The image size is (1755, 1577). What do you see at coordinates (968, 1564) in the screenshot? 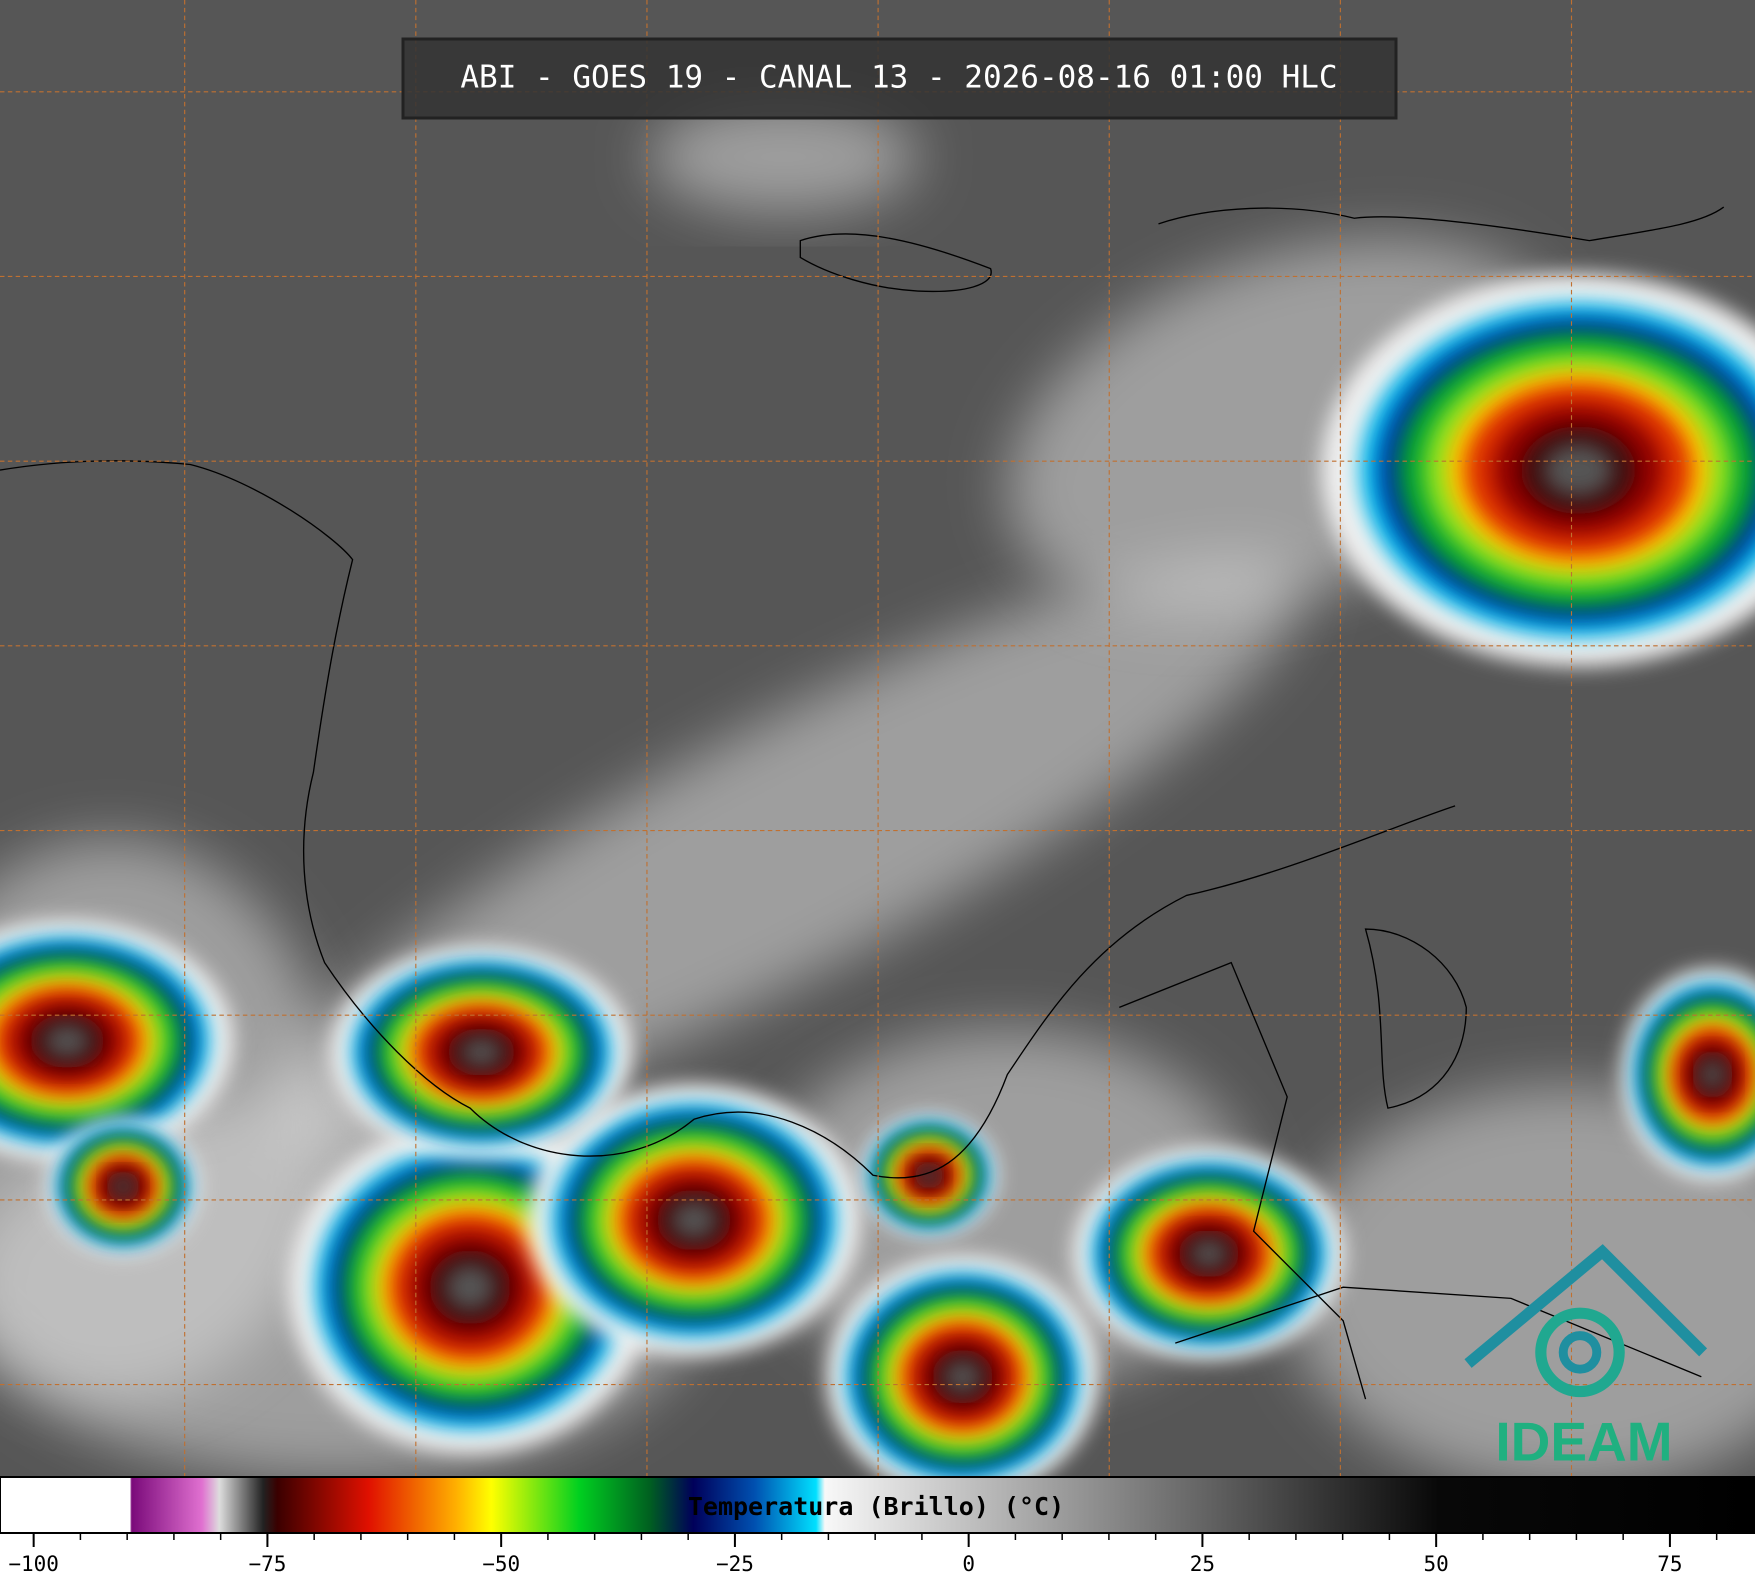
I see `tick-label: 0` at bounding box center [968, 1564].